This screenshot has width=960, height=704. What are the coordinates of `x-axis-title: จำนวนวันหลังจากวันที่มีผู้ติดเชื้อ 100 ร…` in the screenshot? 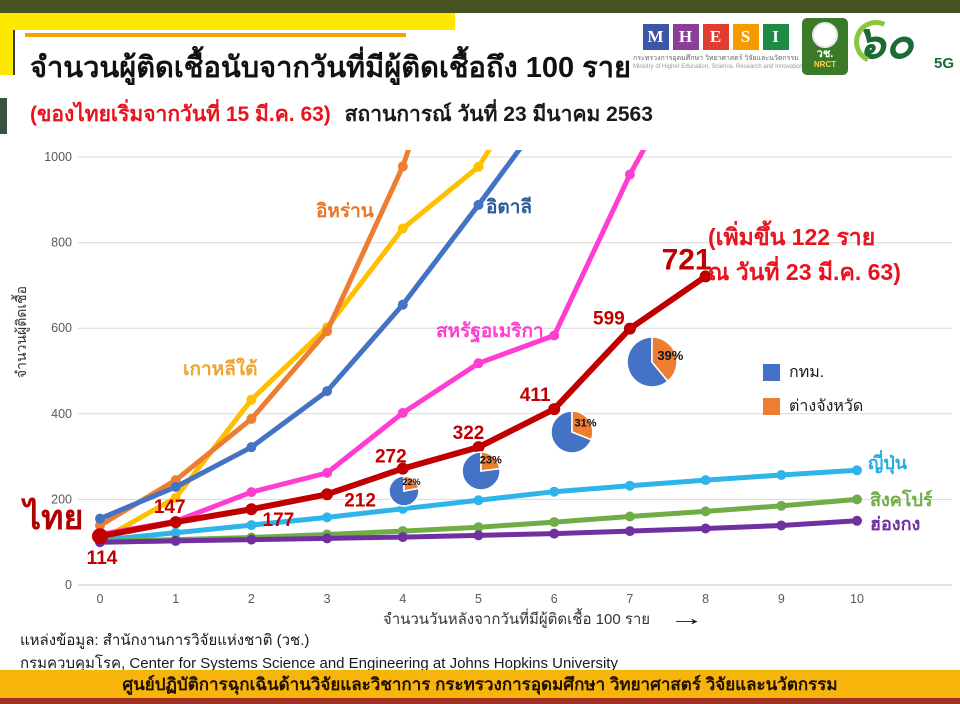 It's located at (540, 619).